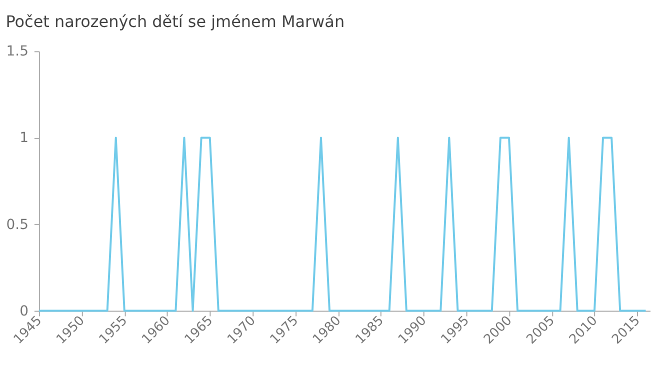  What do you see at coordinates (17, 224) in the screenshot?
I see `y-tick-label: 0.5` at bounding box center [17, 224].